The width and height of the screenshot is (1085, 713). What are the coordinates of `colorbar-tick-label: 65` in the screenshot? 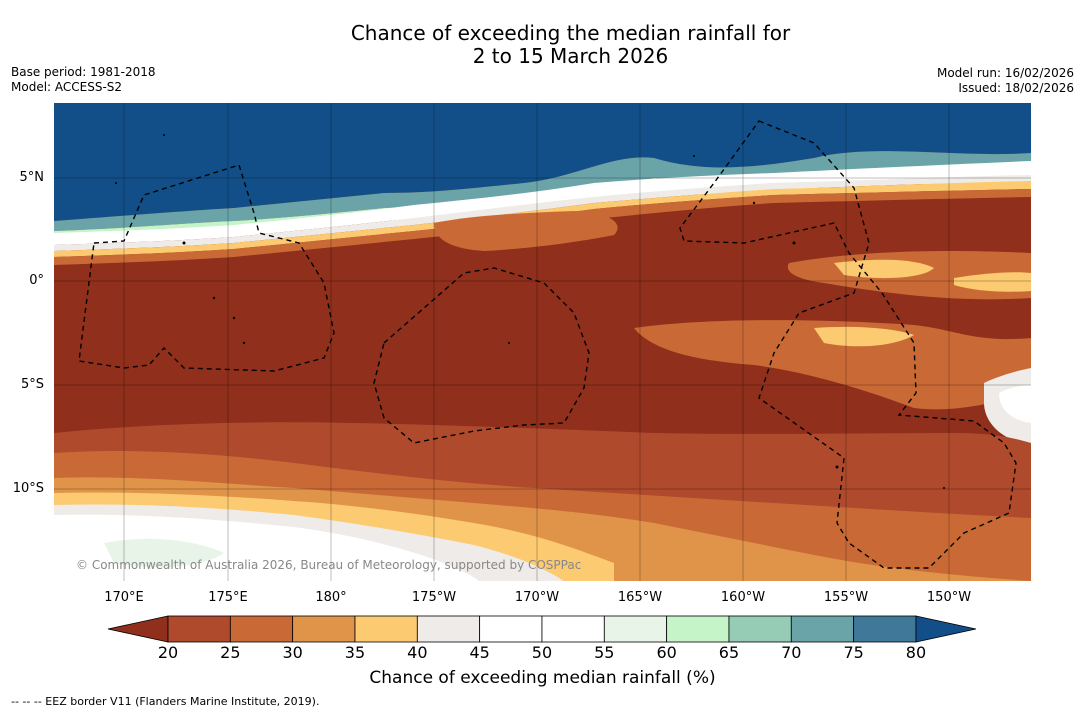 It's located at (729, 652).